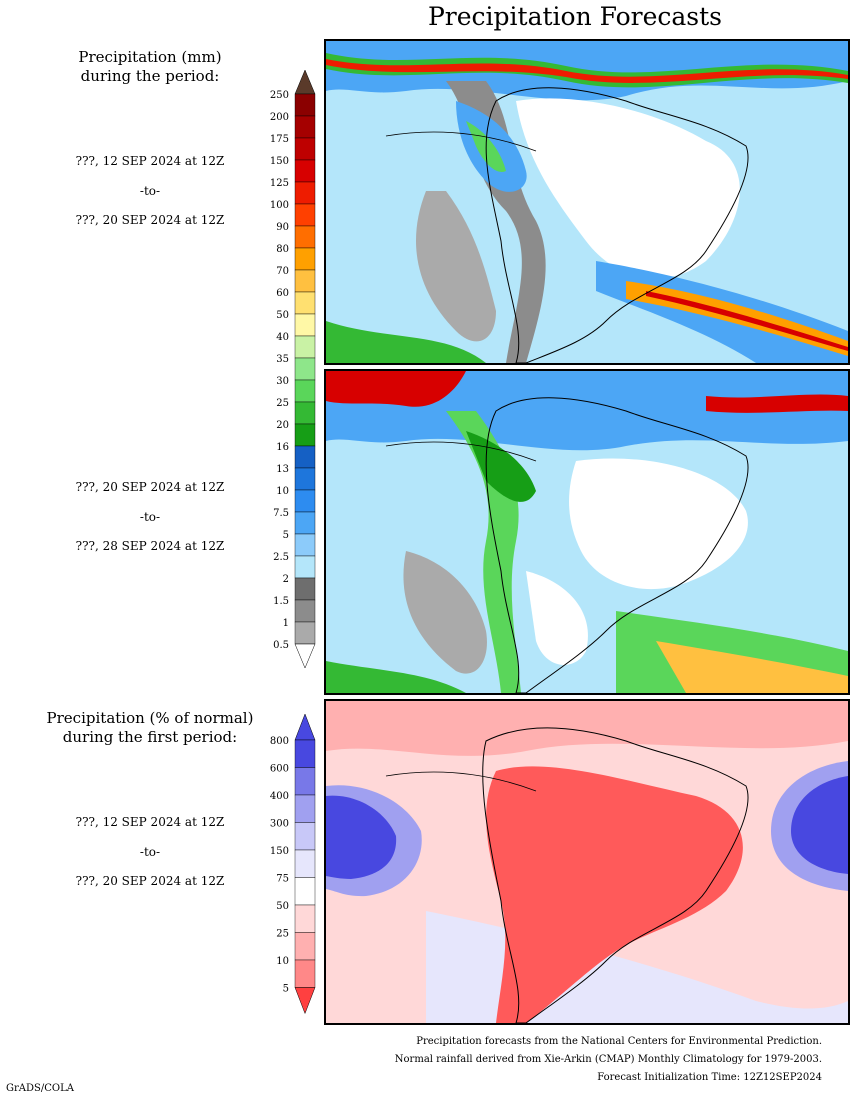 The height and width of the screenshot is (1100, 850). I want to click on mm-colorbar-tick-label: 1, so click(286, 623).